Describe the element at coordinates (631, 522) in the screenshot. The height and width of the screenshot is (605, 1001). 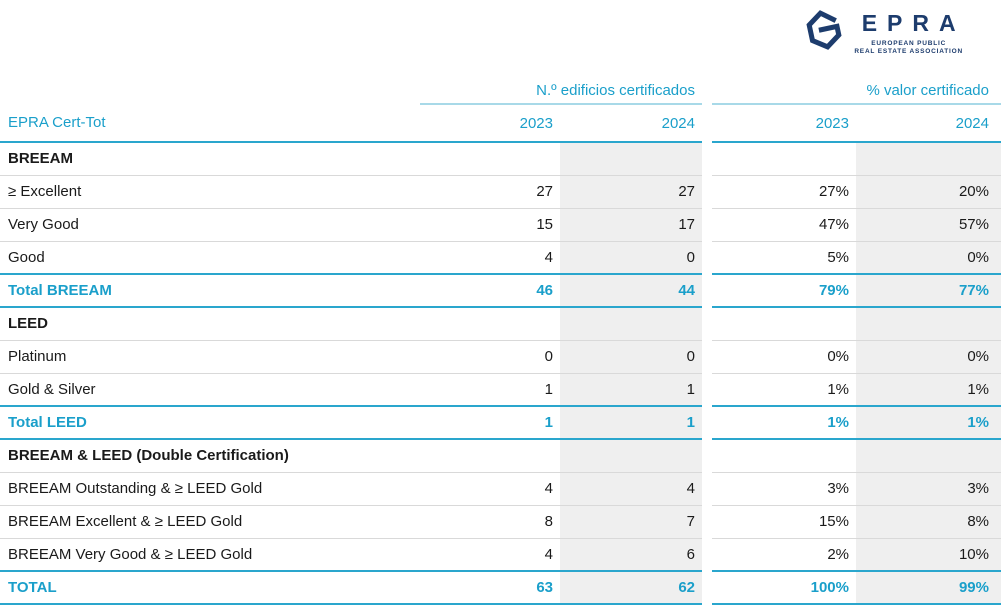
I see `cell-num-2024: 7` at that location.